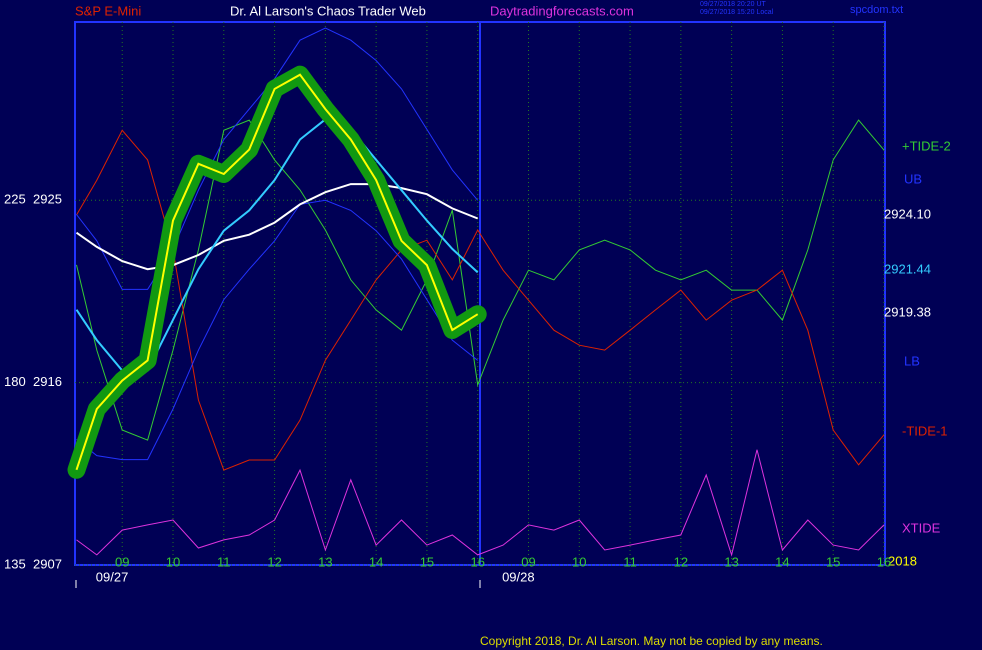 The image size is (982, 650). What do you see at coordinates (15, 381) in the screenshot?
I see `y2-tick-label: 180` at bounding box center [15, 381].